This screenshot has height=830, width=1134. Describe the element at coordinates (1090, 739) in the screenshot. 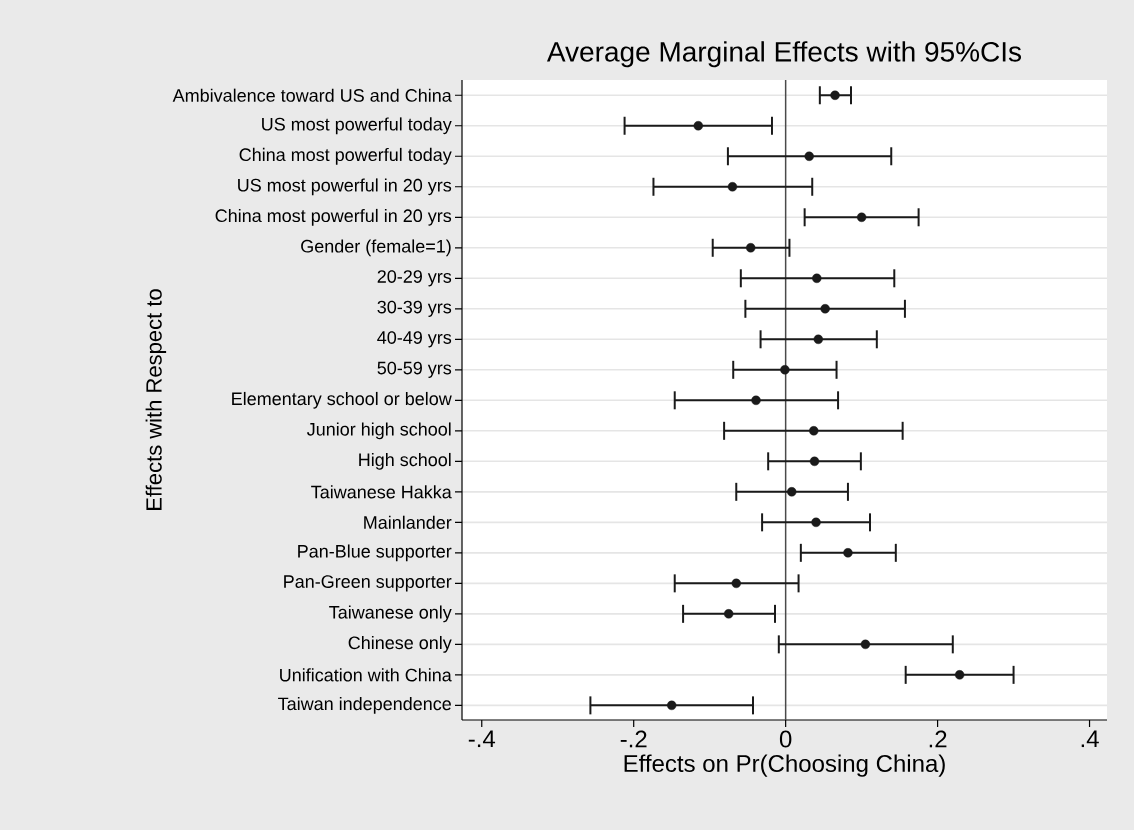

I see `x-tick-label: .4` at that location.